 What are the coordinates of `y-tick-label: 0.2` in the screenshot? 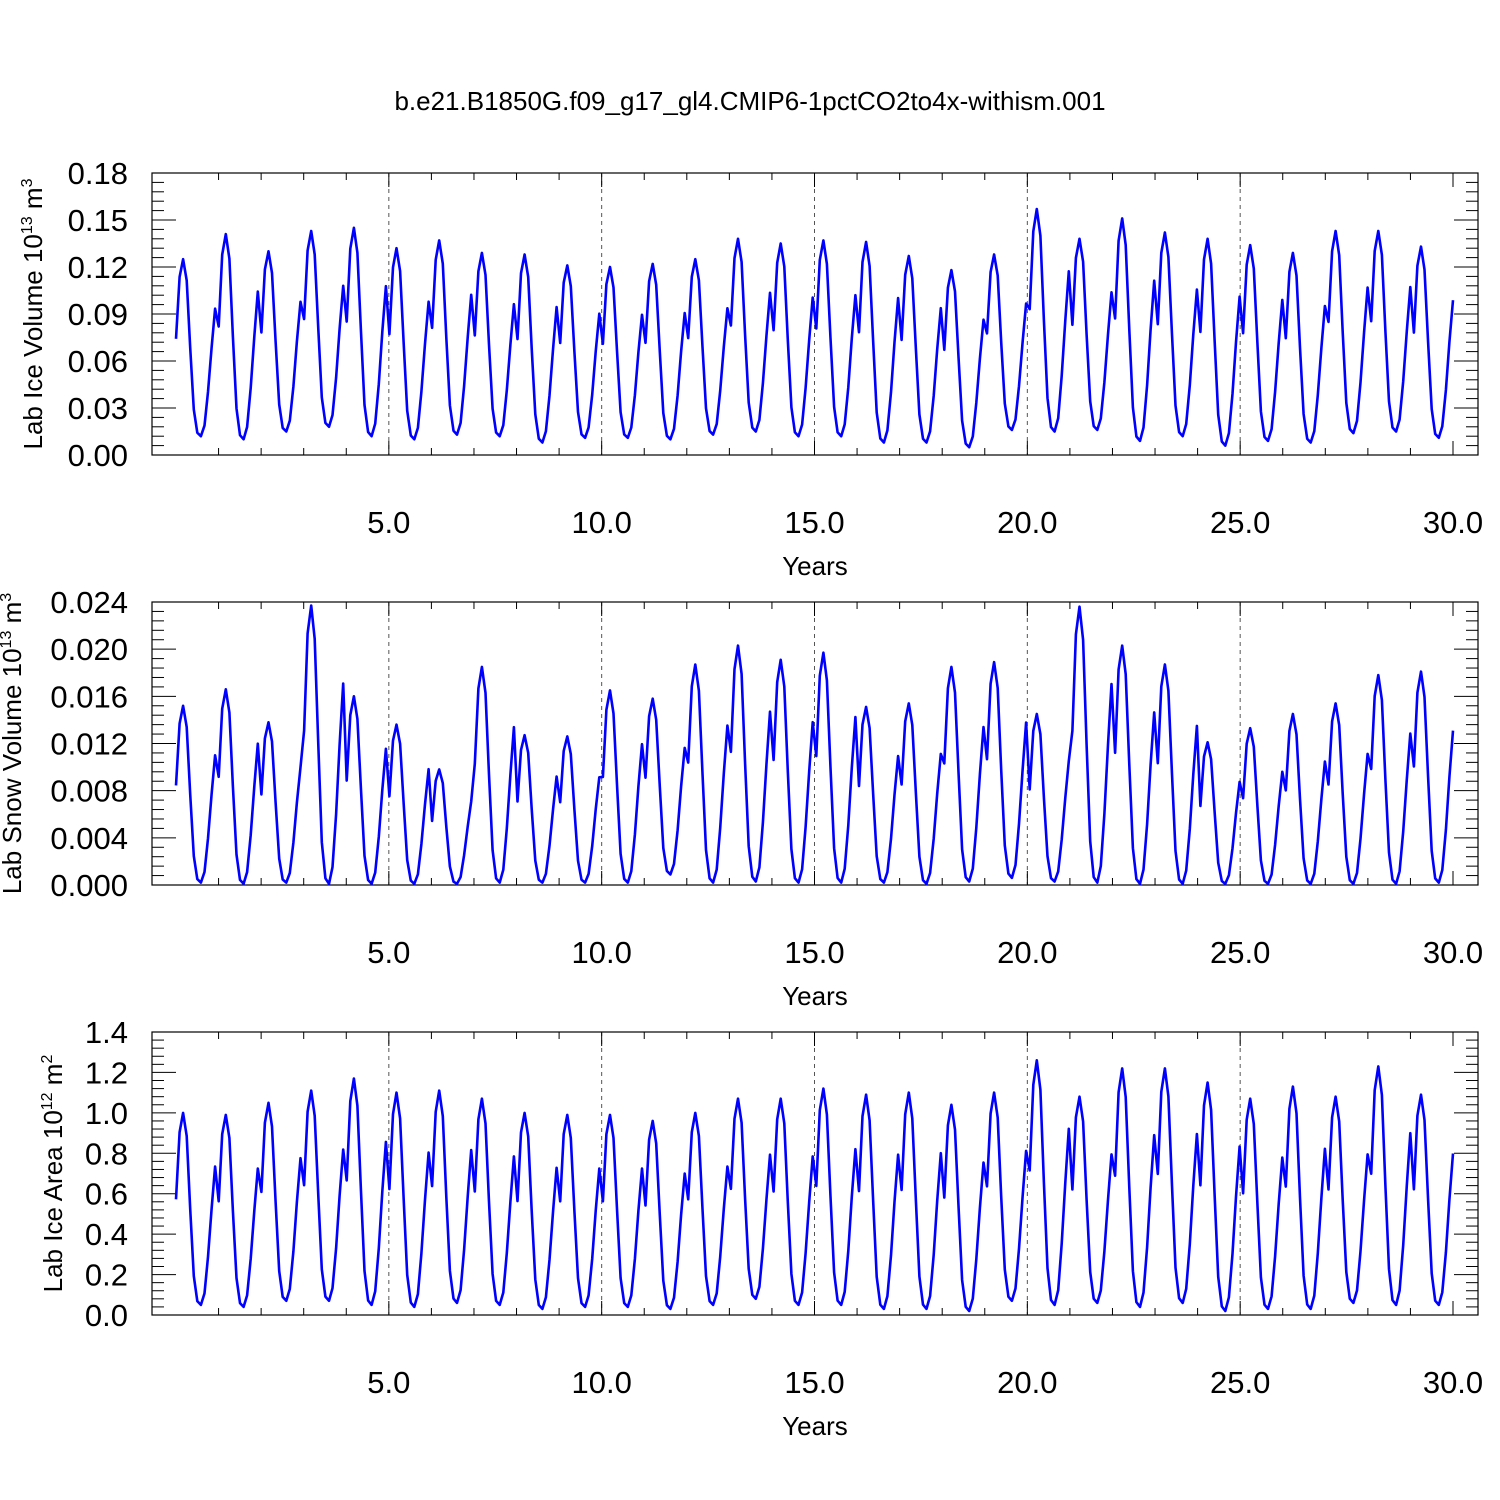 It's located at (106, 1275).